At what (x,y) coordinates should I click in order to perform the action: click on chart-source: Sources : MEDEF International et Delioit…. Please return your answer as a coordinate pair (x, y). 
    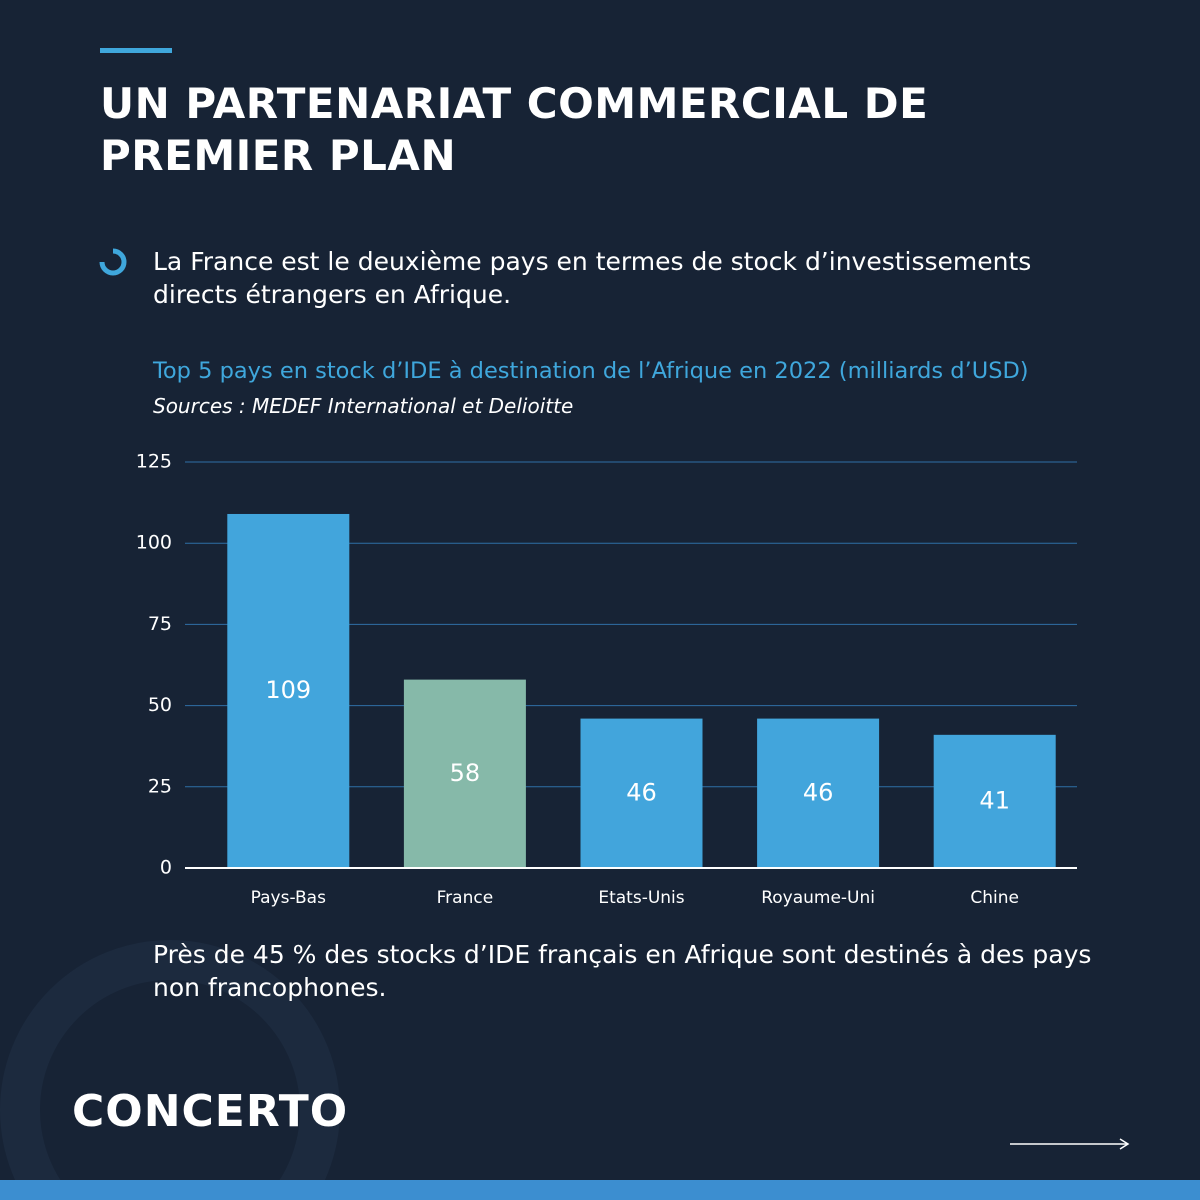
    Looking at the image, I should click on (363, 406).